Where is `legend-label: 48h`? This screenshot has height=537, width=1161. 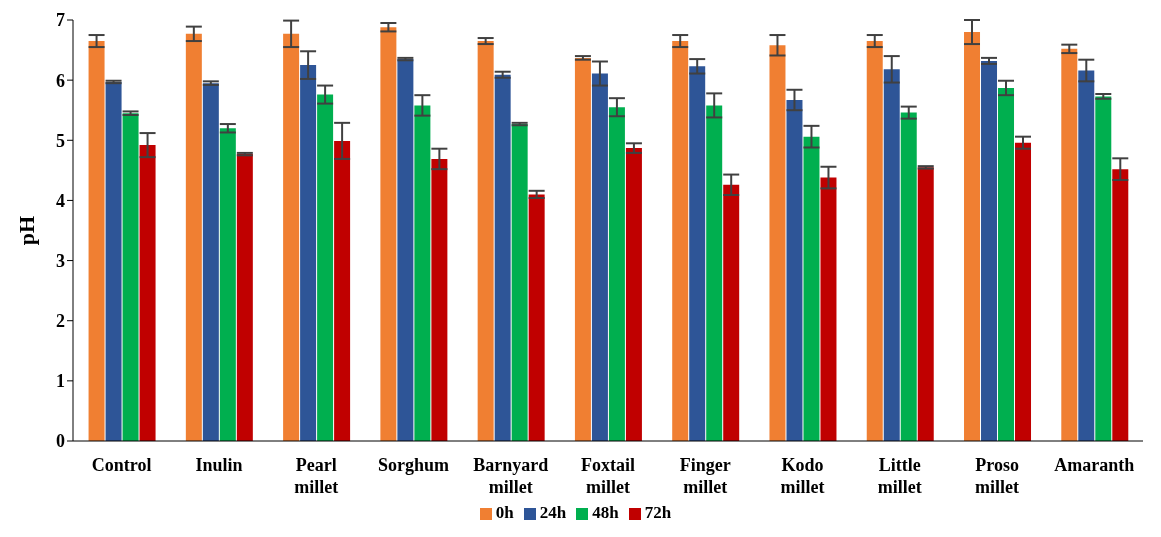
legend-label: 48h is located at coordinates (605, 512).